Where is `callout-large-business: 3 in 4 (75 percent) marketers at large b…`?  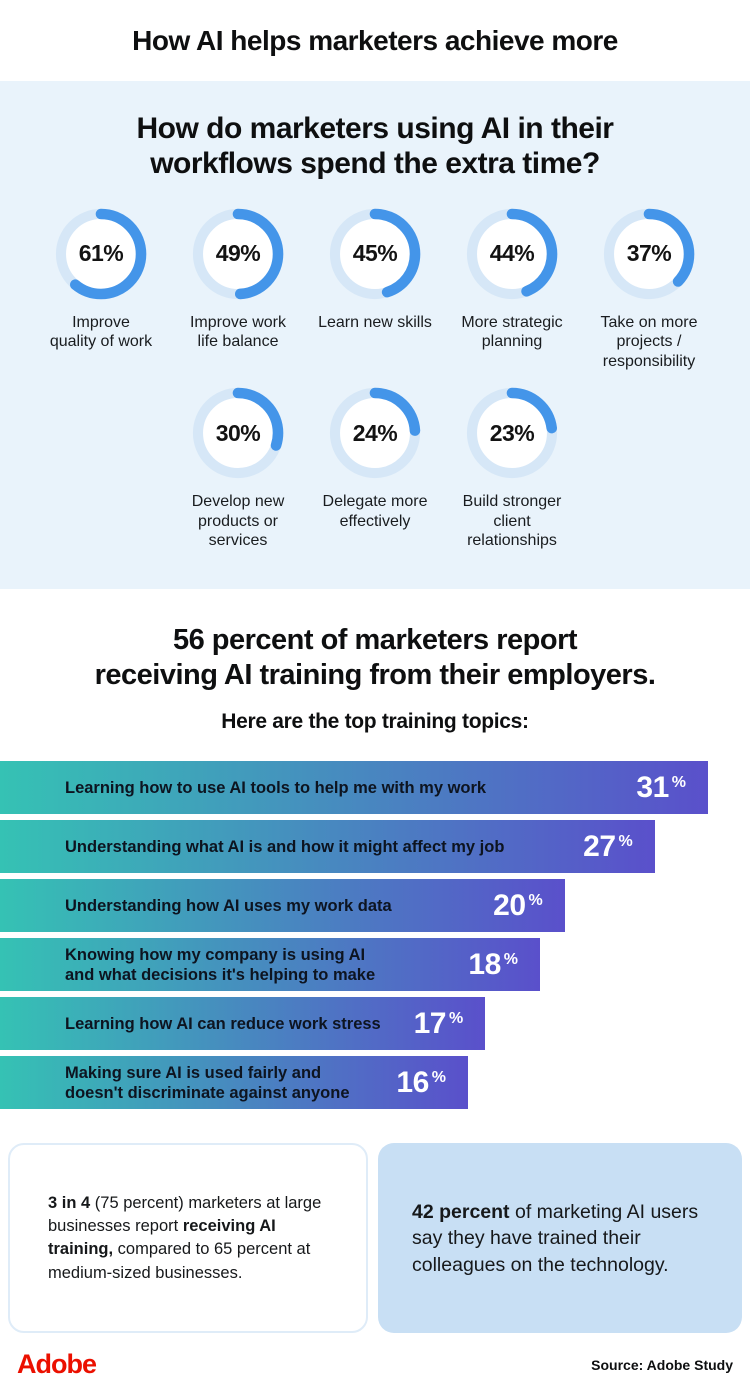
callout-large-business: 3 in 4 (75 percent) marketers at large b… is located at coordinates (188, 1238).